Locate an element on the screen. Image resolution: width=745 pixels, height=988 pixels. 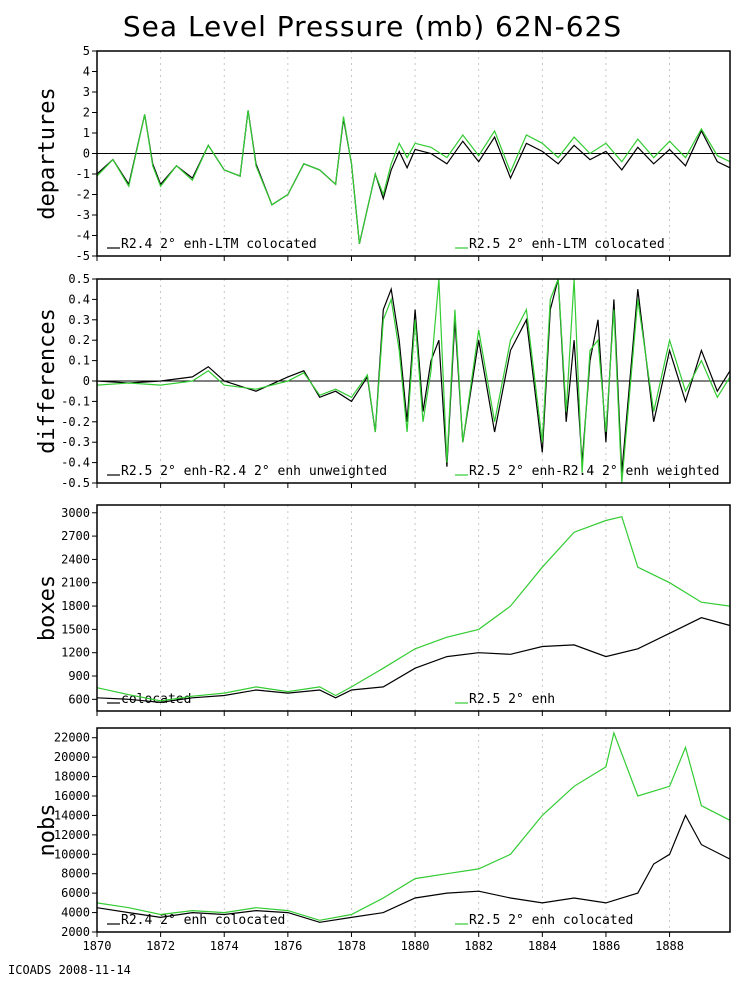
y-tick-label: 900 is located at coordinates (79, 676).